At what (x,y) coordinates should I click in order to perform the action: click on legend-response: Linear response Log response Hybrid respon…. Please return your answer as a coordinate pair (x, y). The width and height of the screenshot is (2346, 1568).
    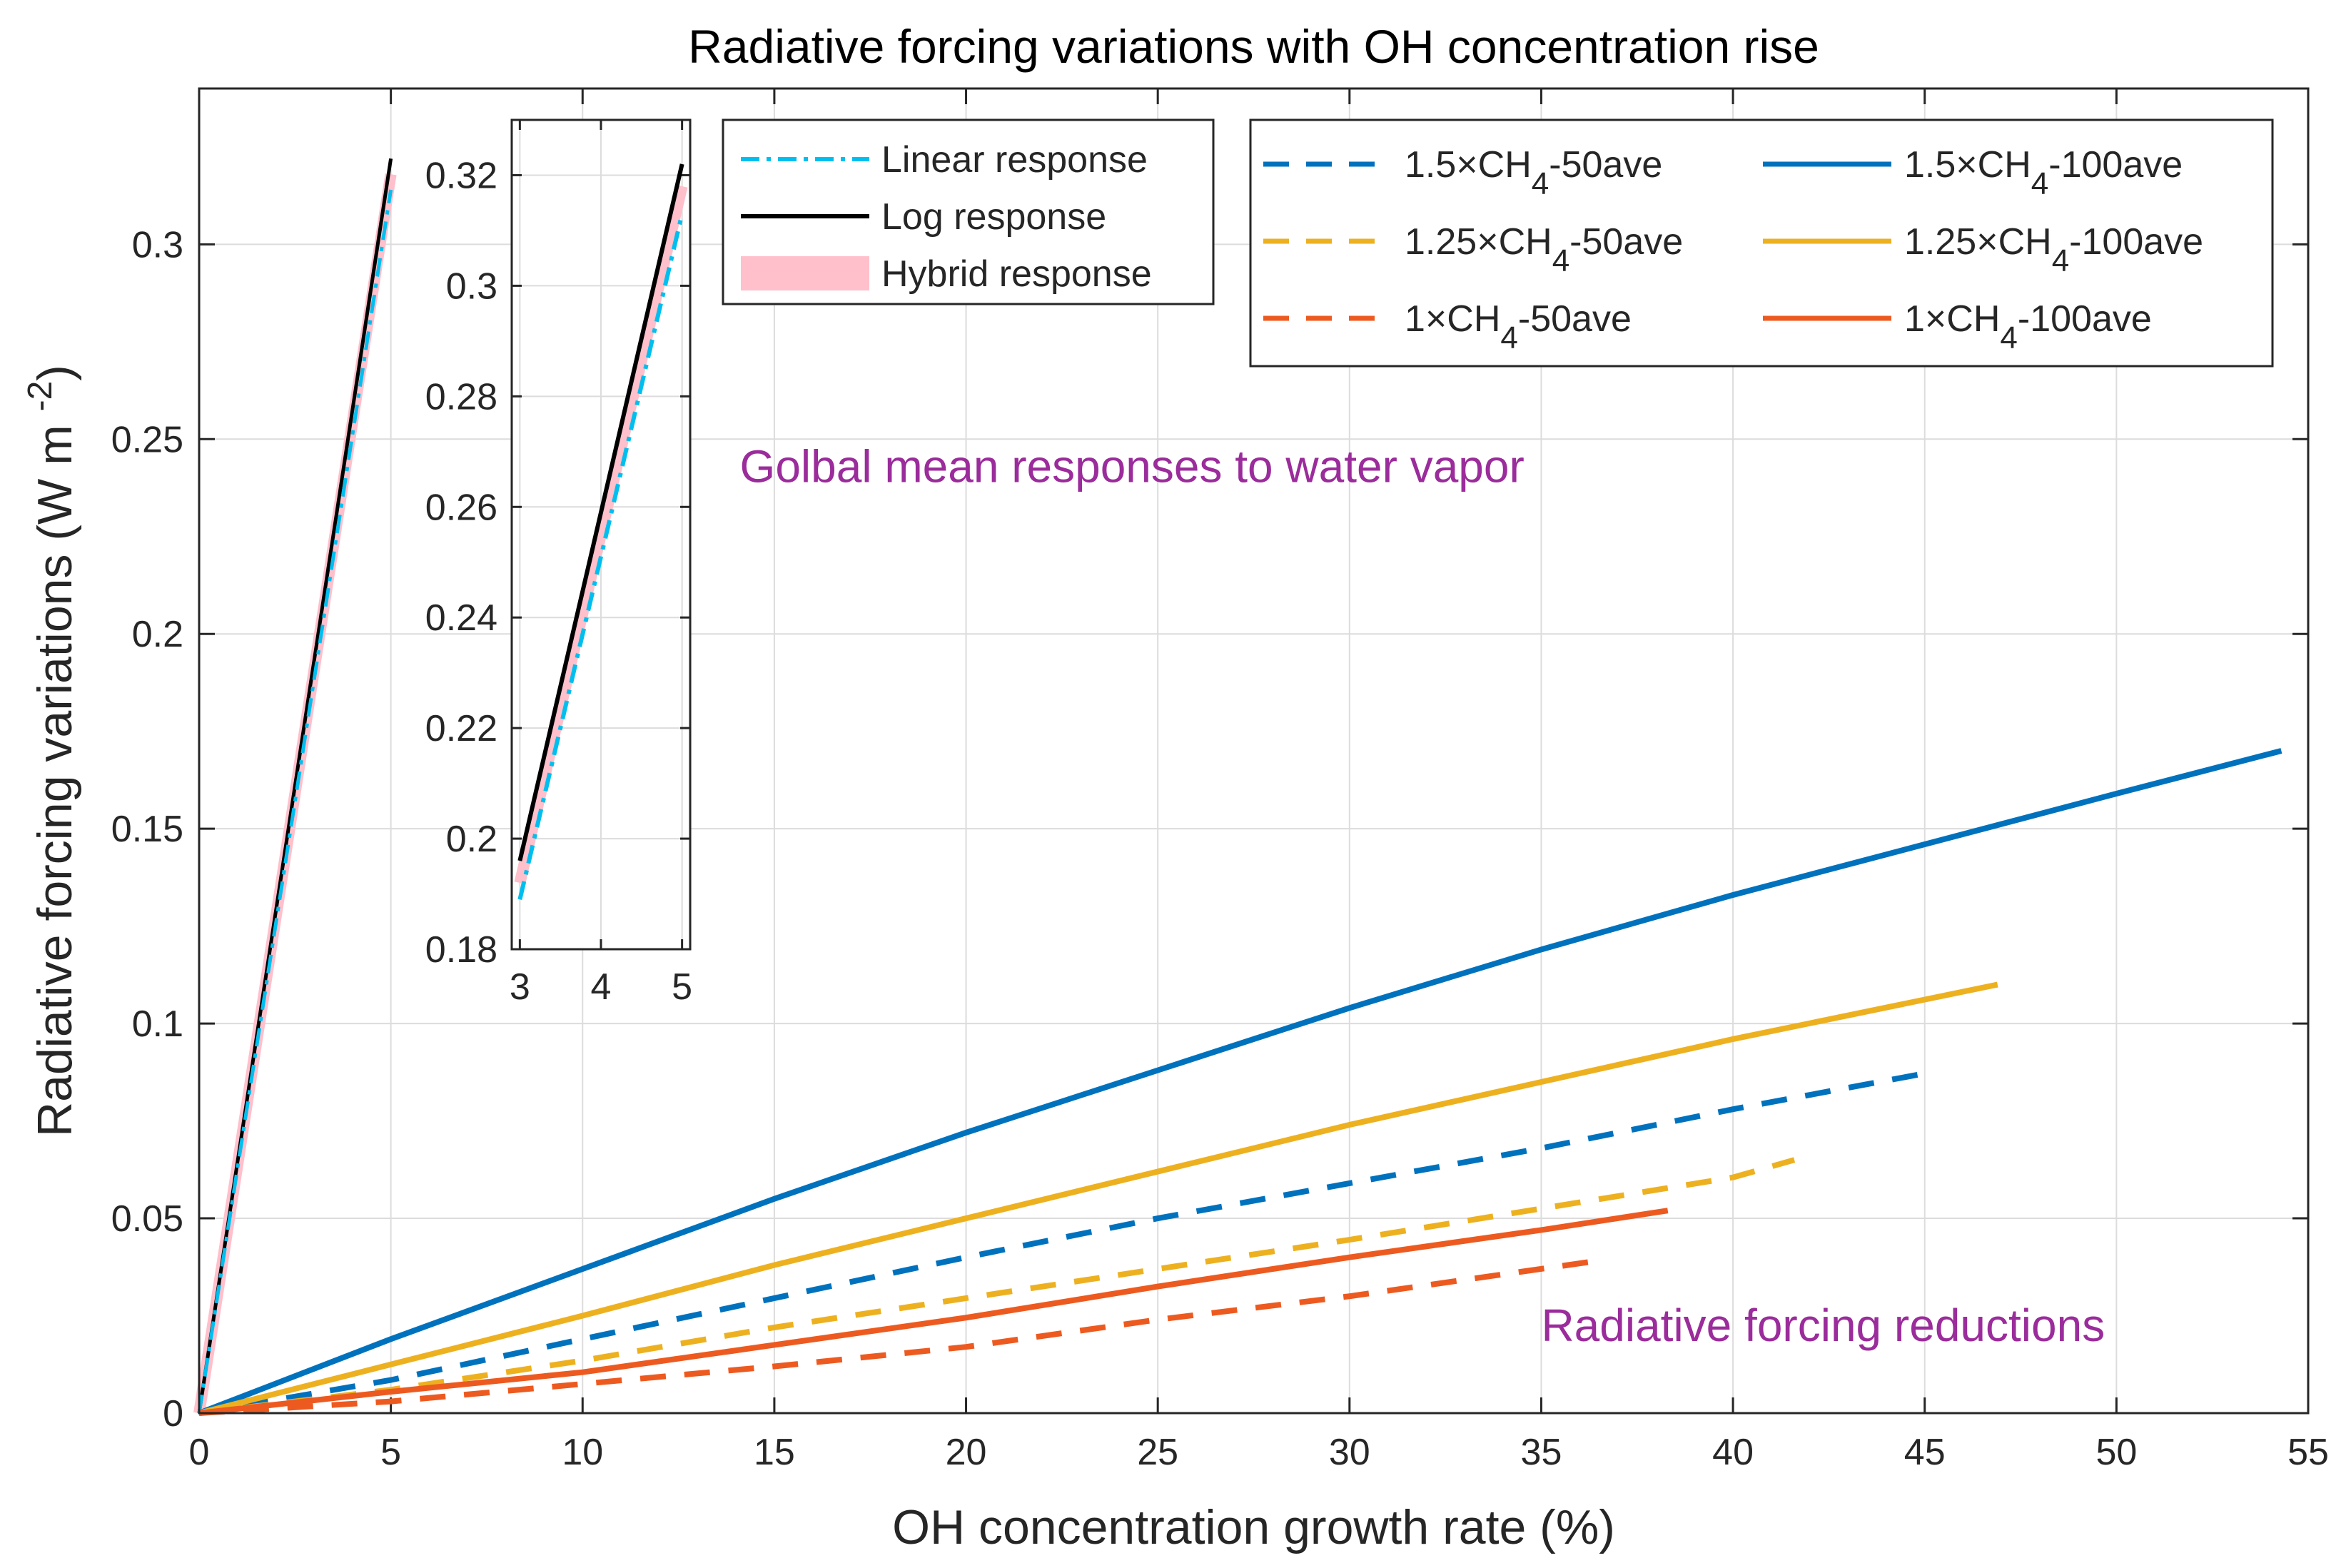
    Looking at the image, I should click on (968, 211).